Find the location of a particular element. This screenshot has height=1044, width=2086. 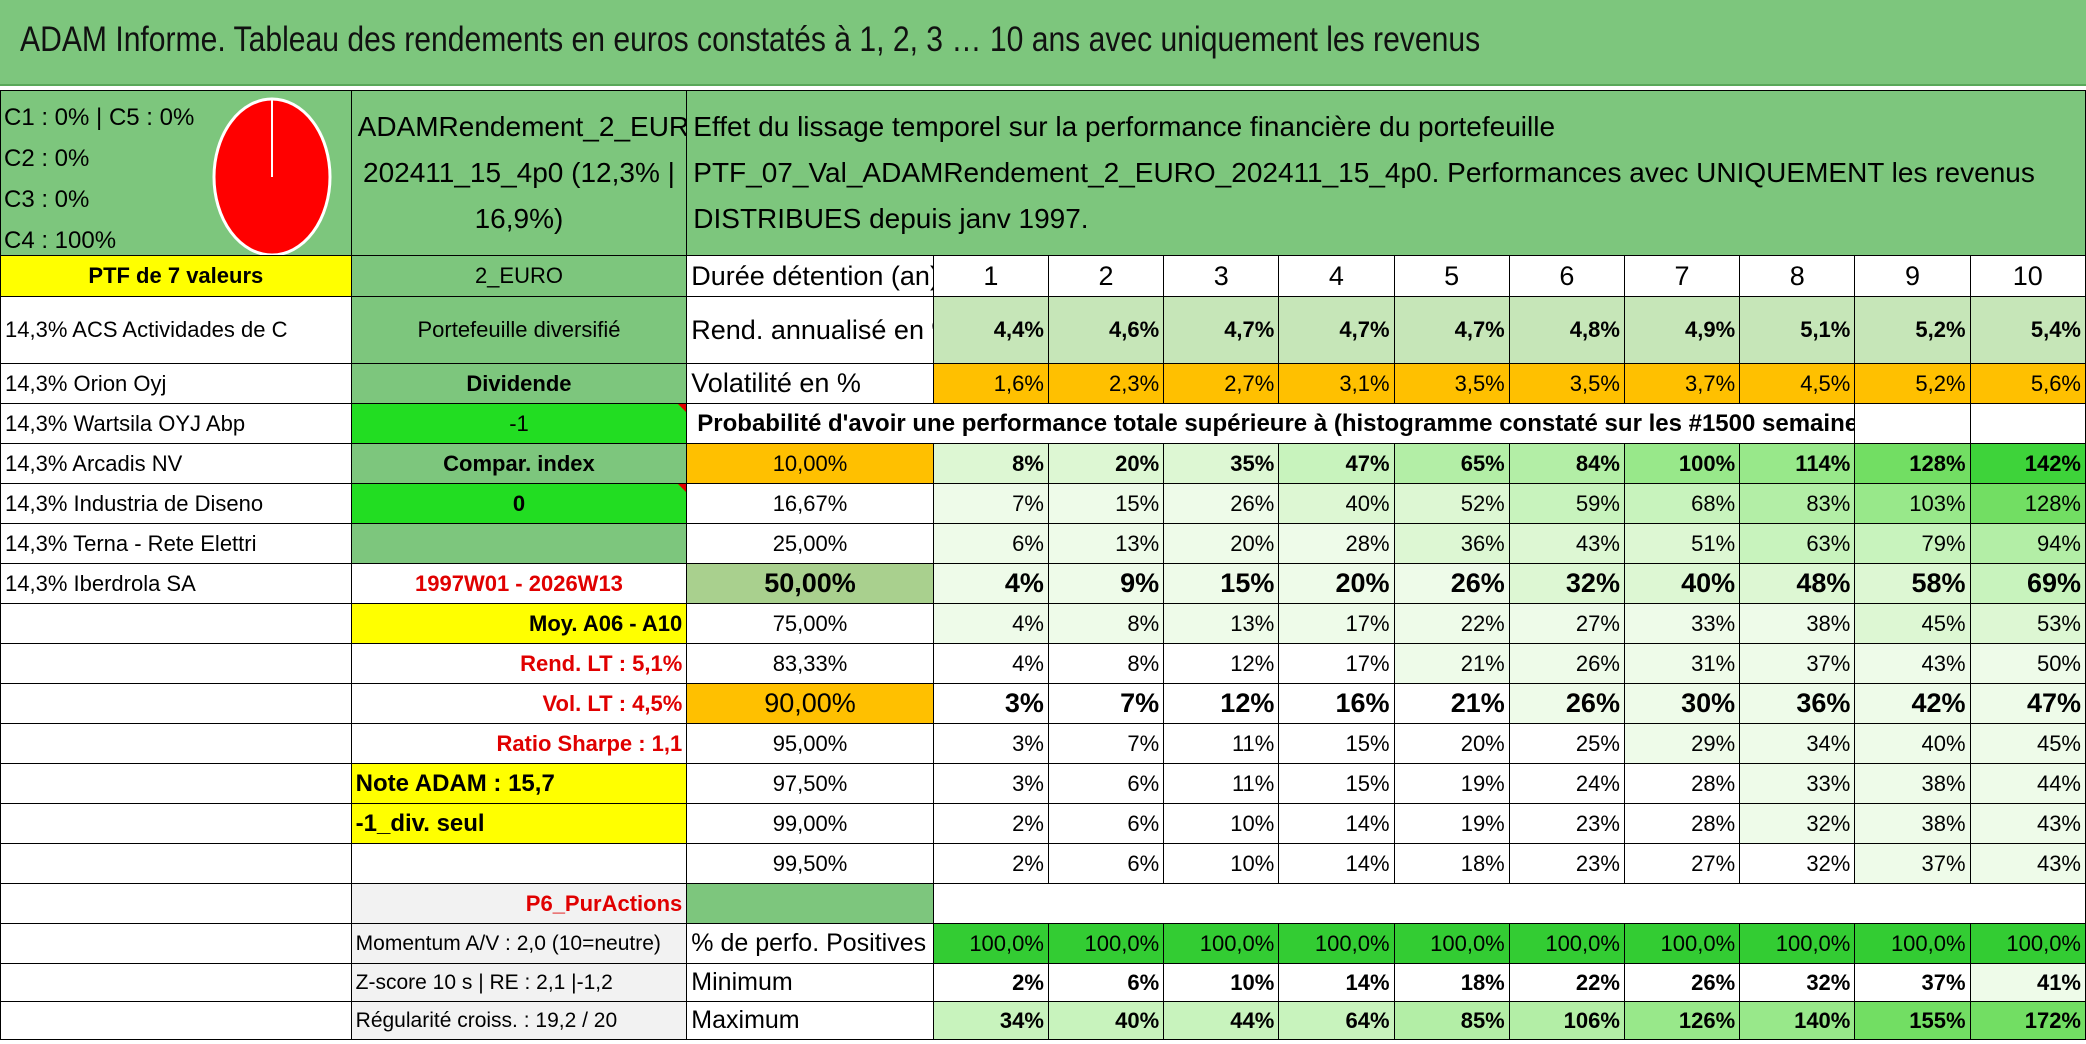

prob-value: 47% is located at coordinates (2027, 703).